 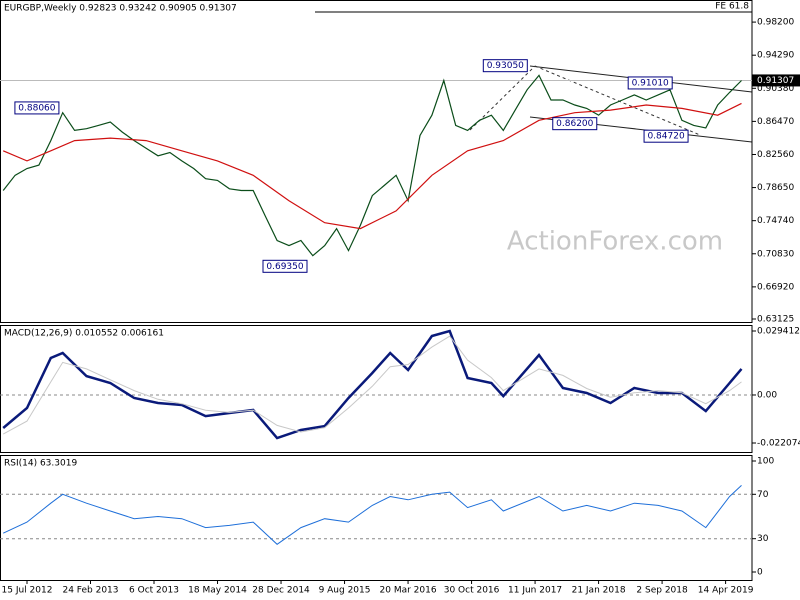 I want to click on y-tick-label: 0.90380, so click(x=775, y=89).